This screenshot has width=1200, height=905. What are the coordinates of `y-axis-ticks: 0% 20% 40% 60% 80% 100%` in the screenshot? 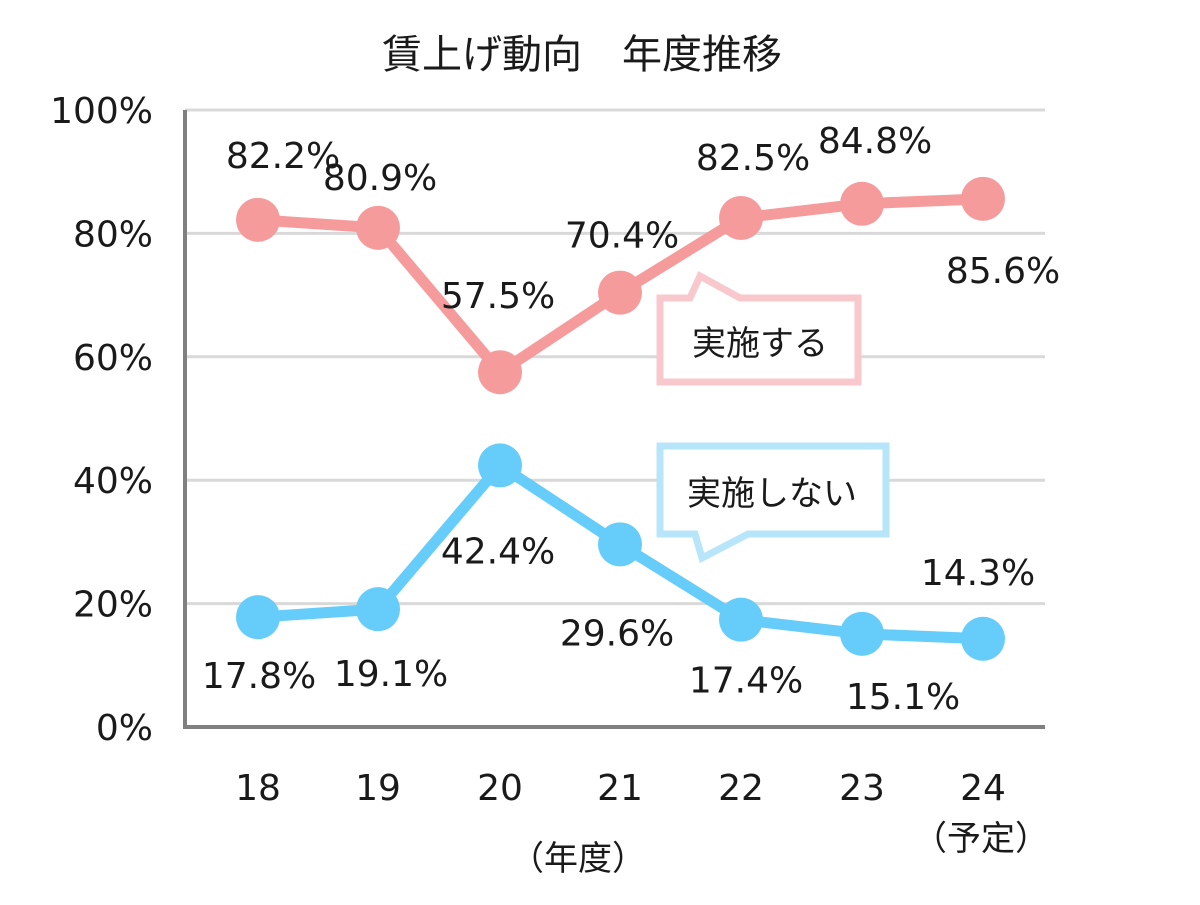 It's located at (101, 420).